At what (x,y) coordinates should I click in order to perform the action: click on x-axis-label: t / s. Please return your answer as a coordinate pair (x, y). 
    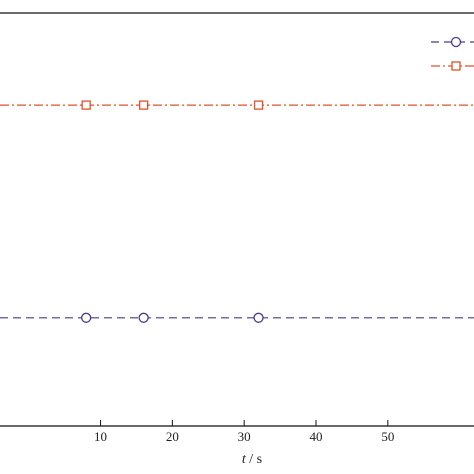
    Looking at the image, I should click on (252, 459).